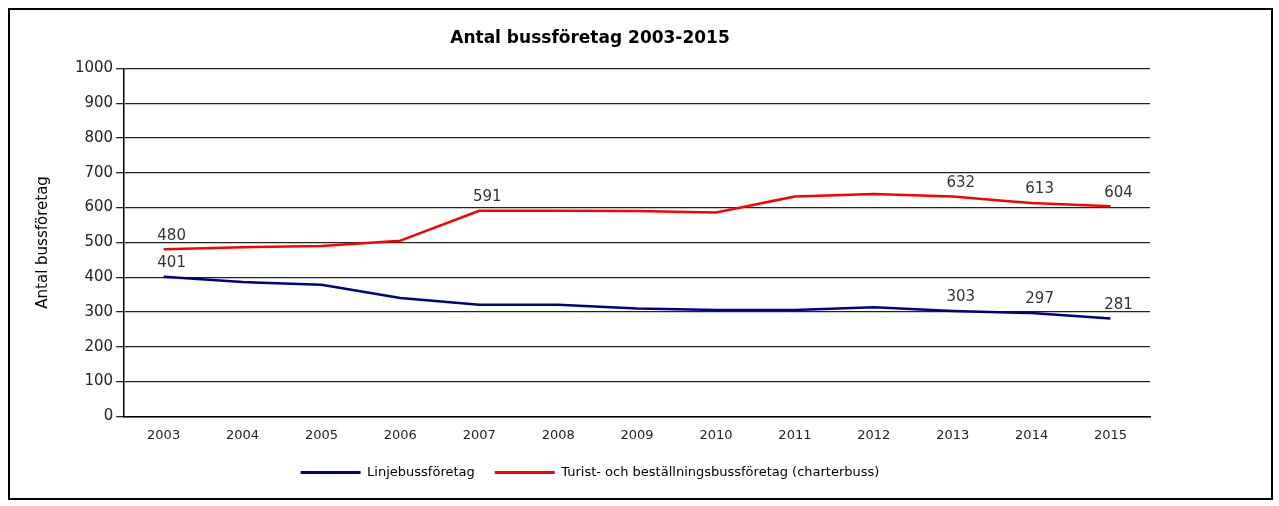  What do you see at coordinates (961, 181) in the screenshot?
I see `data-label: 632` at bounding box center [961, 181].